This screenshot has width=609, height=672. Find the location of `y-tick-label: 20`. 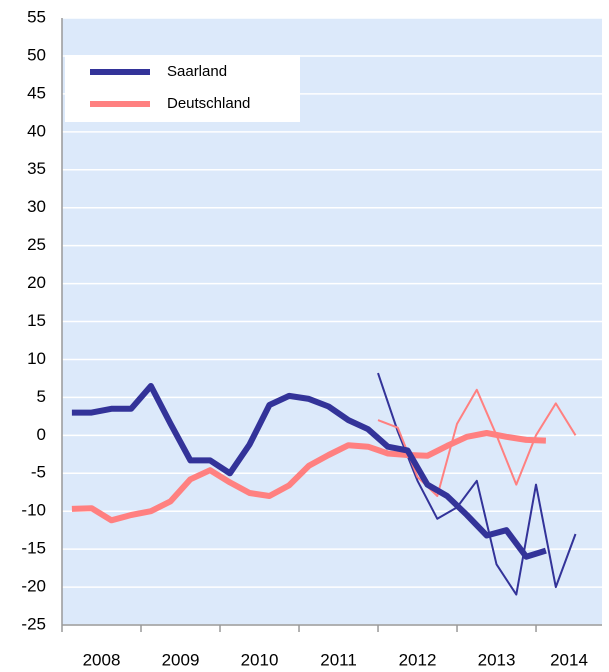

y-tick-label: 20 is located at coordinates (36, 282).